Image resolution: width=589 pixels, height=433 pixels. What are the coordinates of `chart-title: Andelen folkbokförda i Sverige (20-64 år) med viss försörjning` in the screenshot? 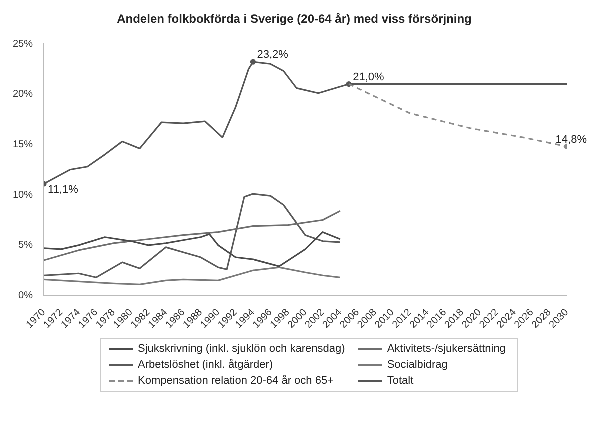 It's located at (294, 19).